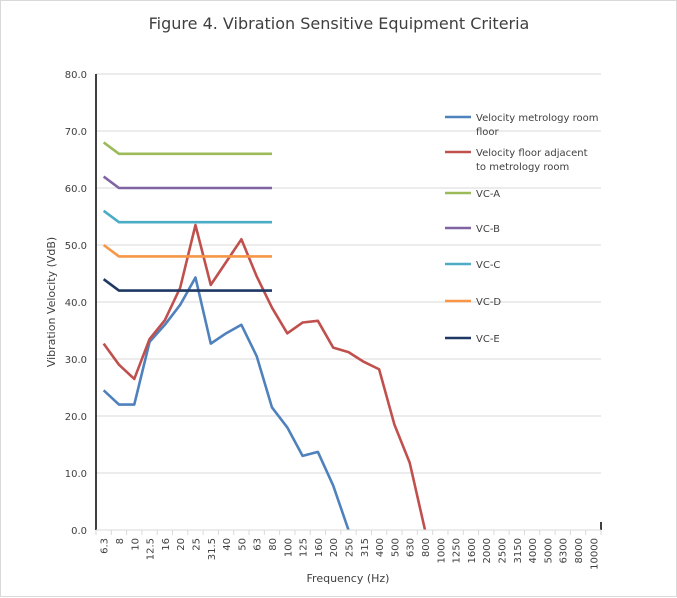  What do you see at coordinates (548, 550) in the screenshot?
I see `x-tick-label: 5000` at bounding box center [548, 550].